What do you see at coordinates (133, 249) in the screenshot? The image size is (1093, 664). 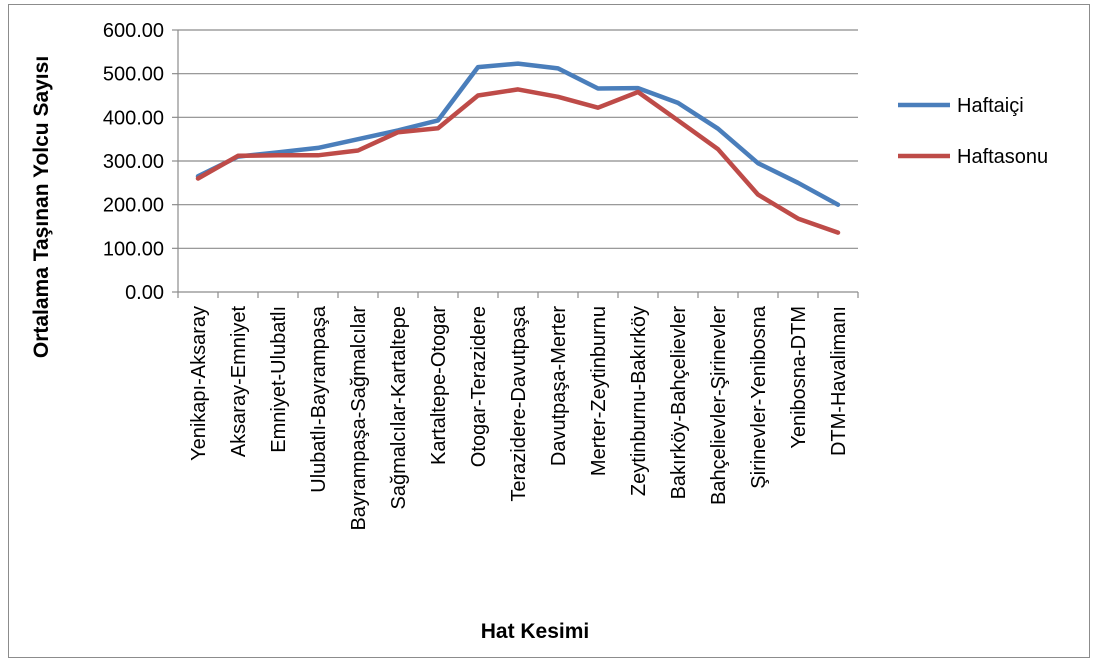 I see `y-tick-label: 100.00` at bounding box center [133, 249].